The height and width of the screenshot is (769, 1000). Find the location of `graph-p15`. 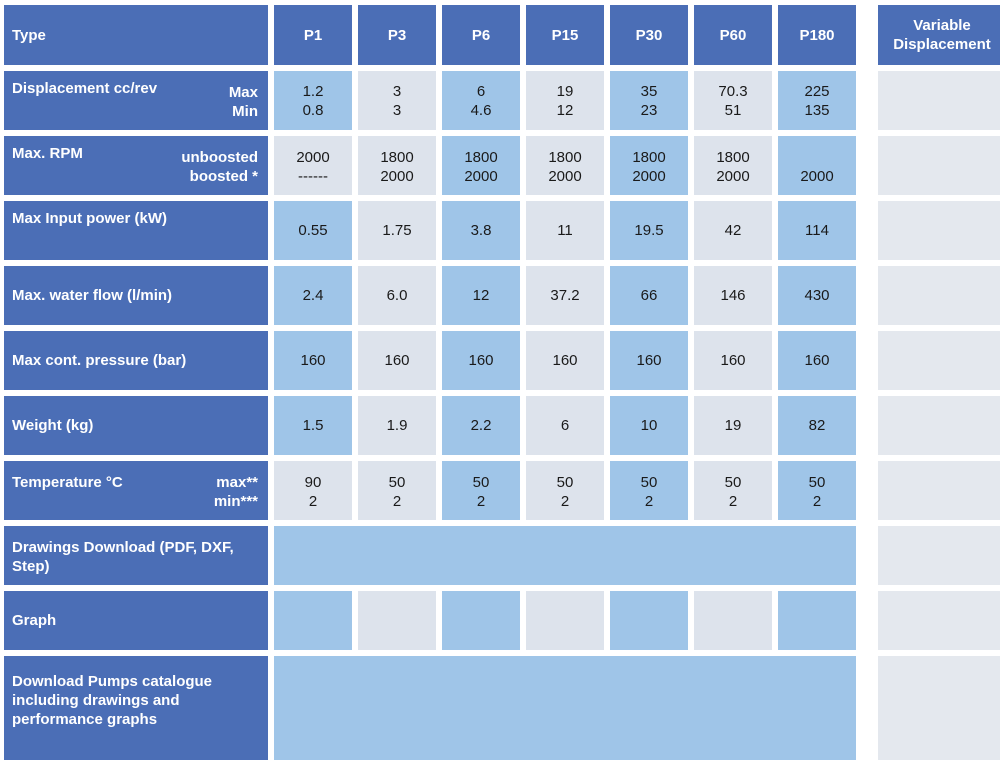

graph-p15 is located at coordinates (565, 620).